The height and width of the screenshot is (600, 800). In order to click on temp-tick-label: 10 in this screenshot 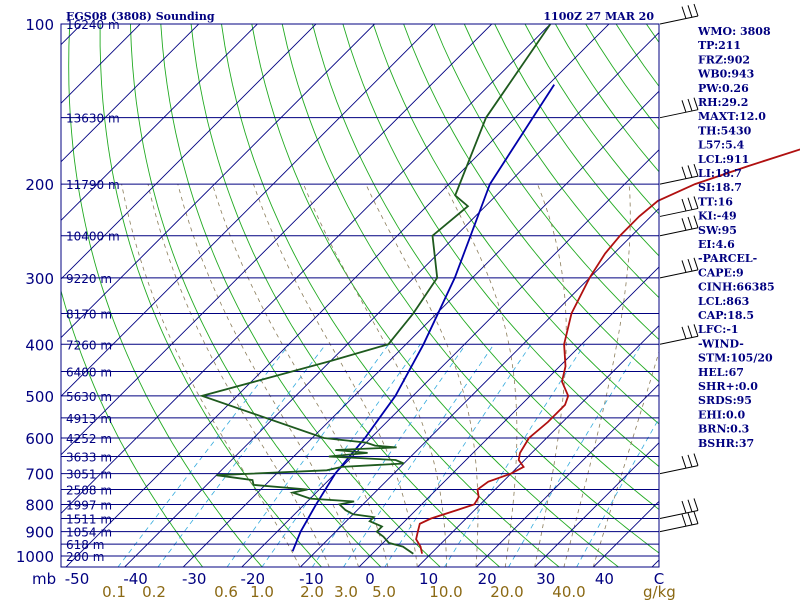, I will do `click(428, 579)`.